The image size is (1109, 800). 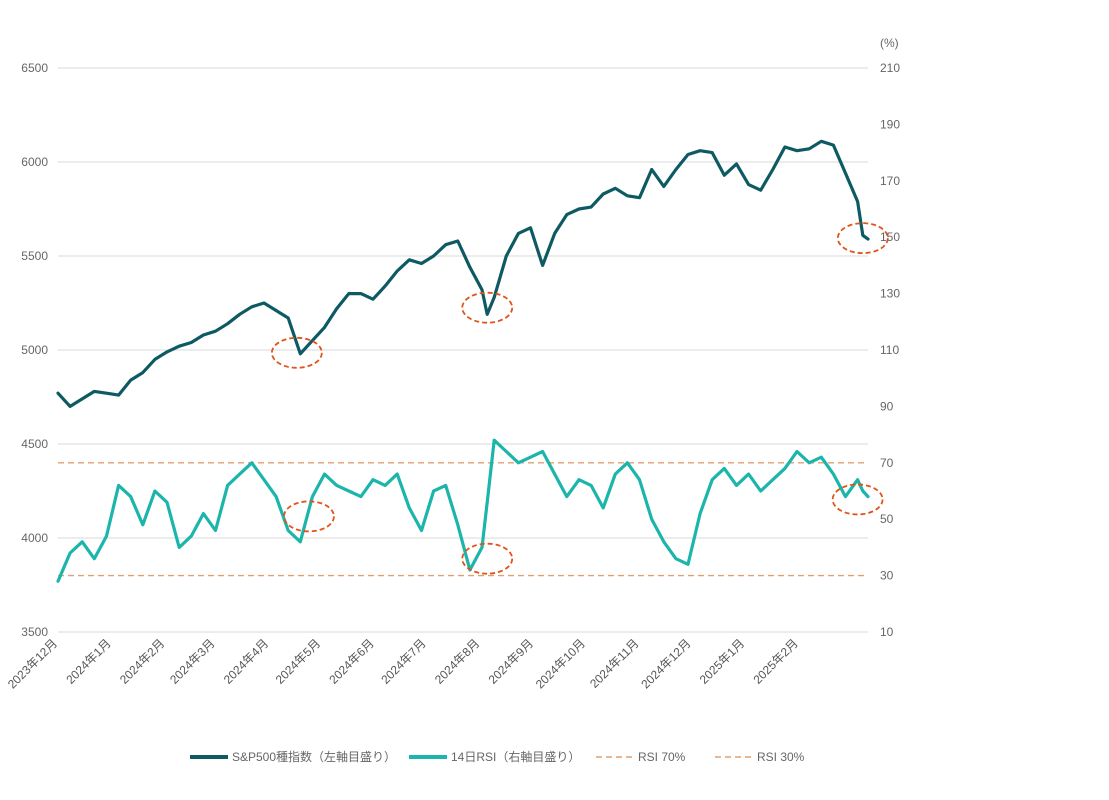 What do you see at coordinates (722, 661) in the screenshot?
I see `x-axis-tick-label: 2025年1月` at bounding box center [722, 661].